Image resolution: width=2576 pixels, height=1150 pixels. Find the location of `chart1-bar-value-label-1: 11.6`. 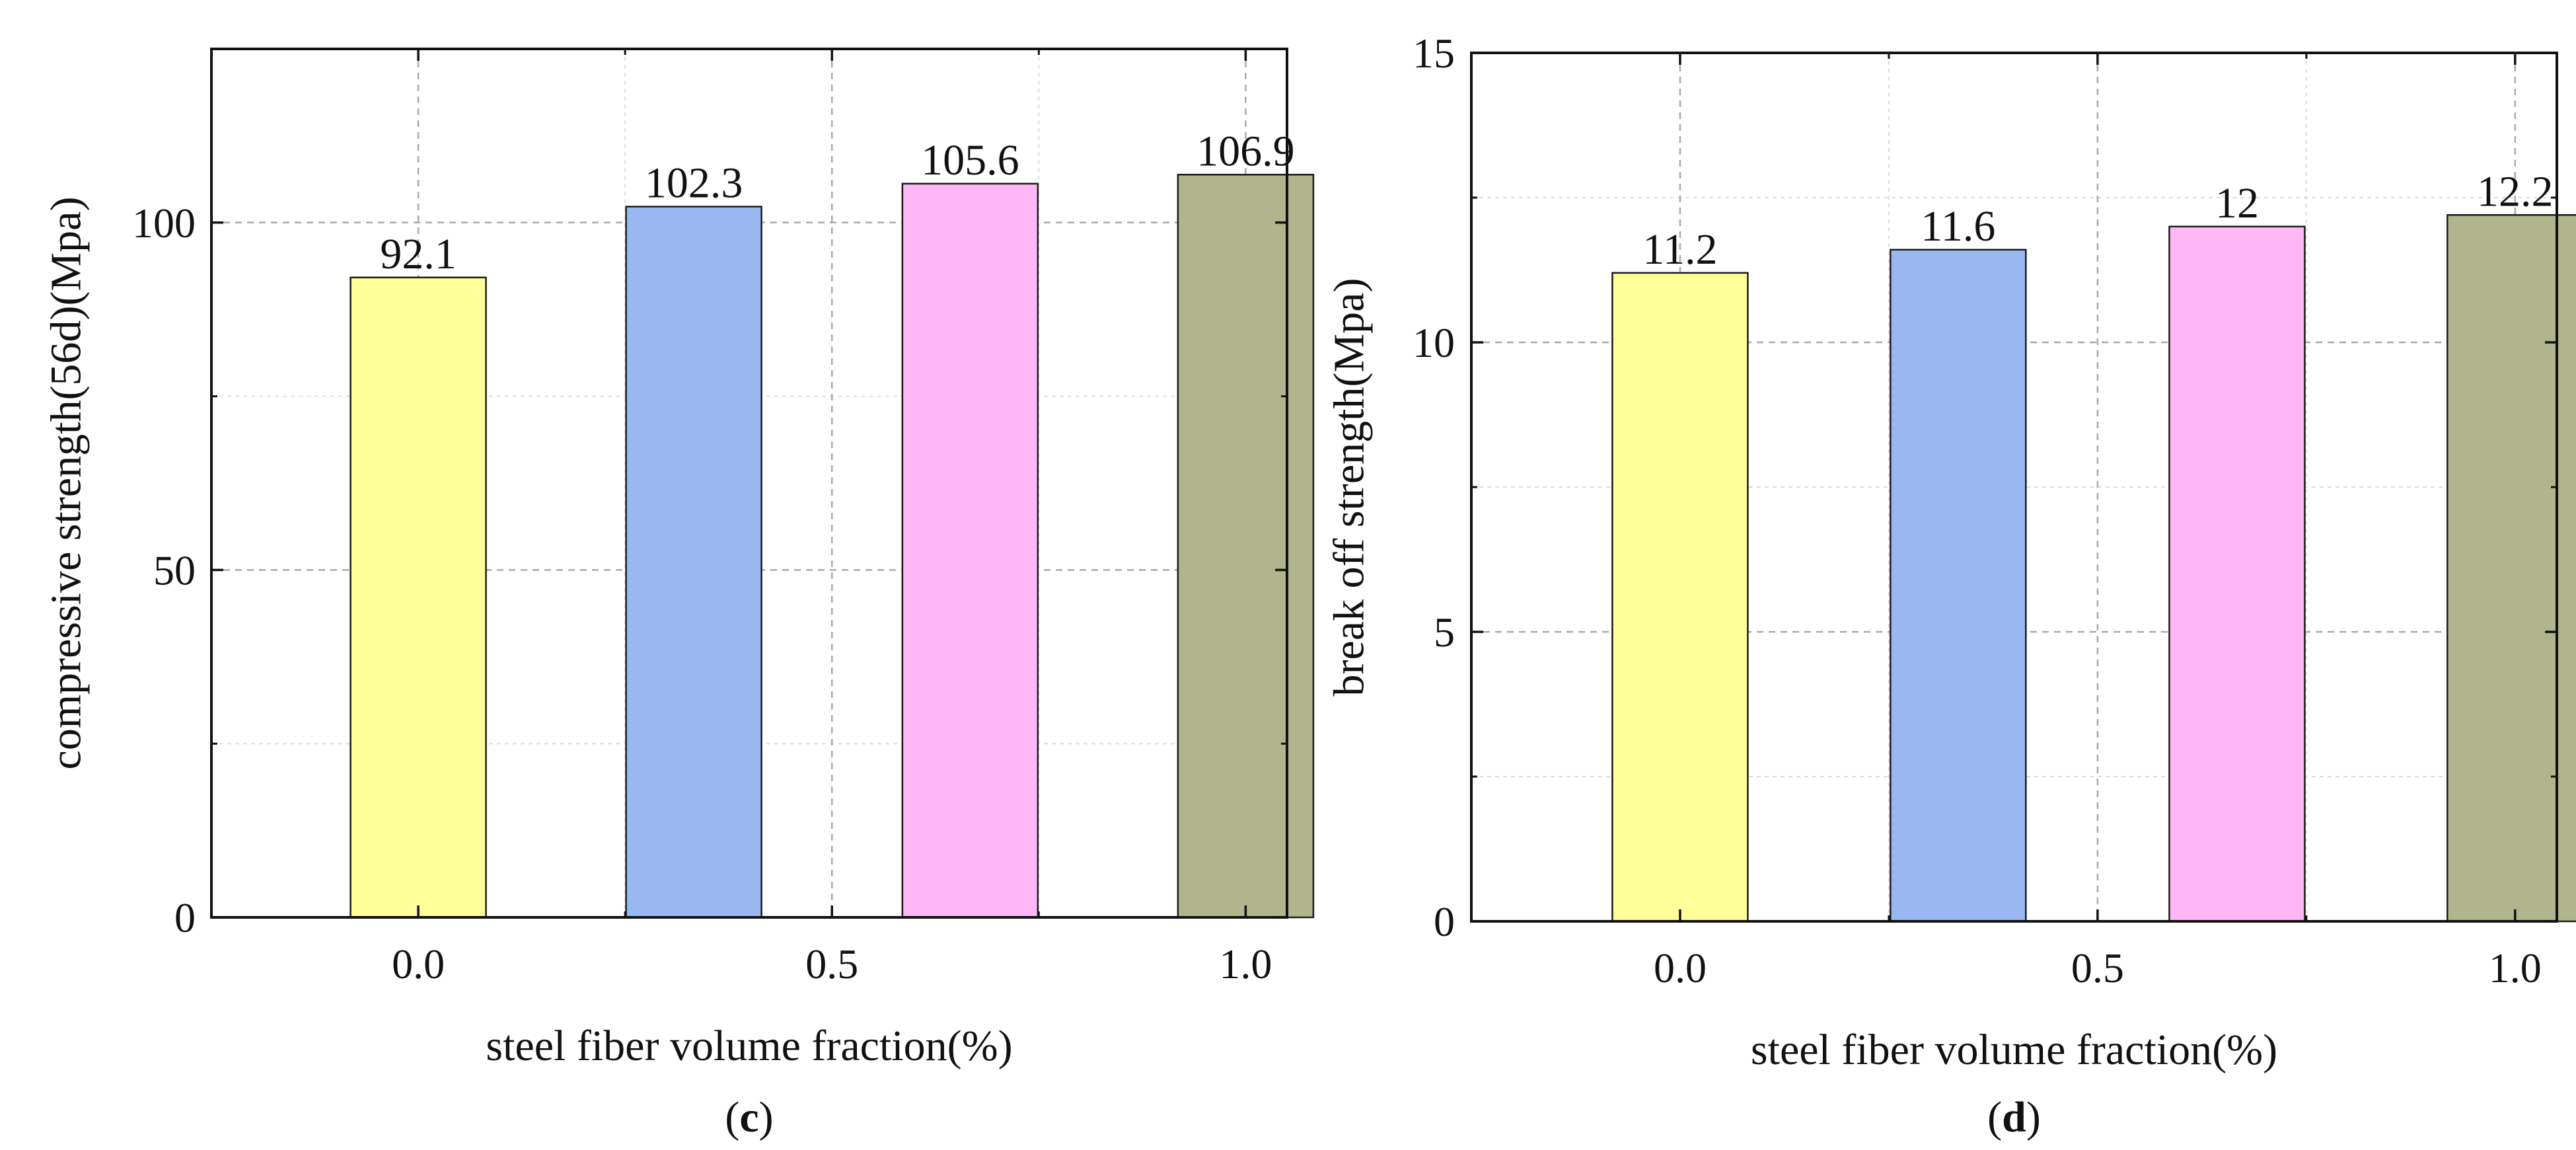

chart1-bar-value-label-1: 11.6 is located at coordinates (1958, 226).